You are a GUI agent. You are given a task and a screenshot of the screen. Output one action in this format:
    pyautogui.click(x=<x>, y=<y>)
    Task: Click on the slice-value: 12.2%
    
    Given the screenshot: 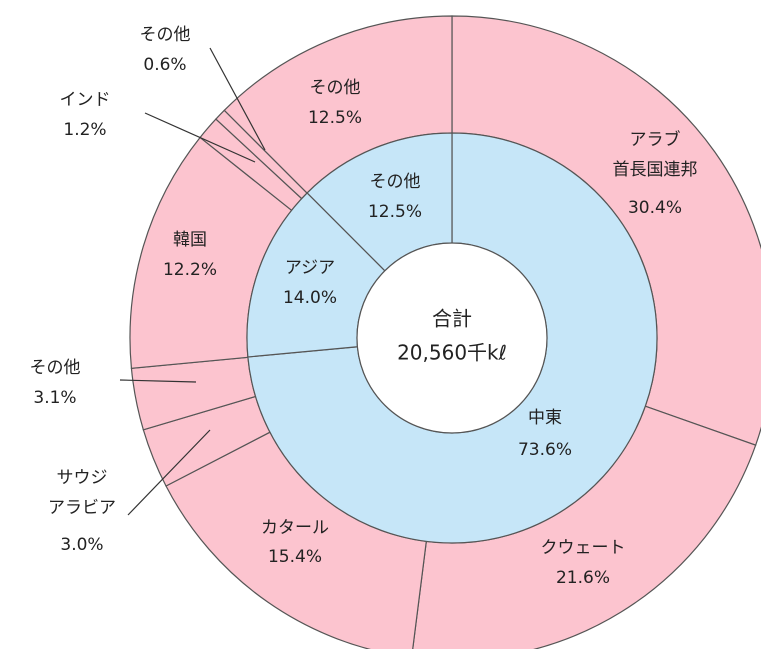 What is the action you would take?
    pyautogui.click(x=190, y=270)
    